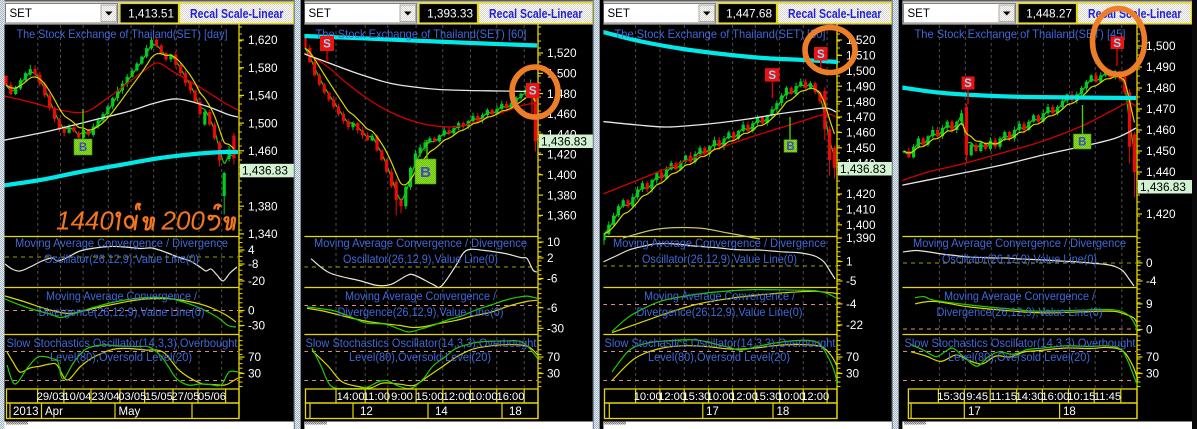 The height and width of the screenshot is (429, 1197). Describe the element at coordinates (85, 221) in the screenshot. I see `svg-text: 1440` at that location.